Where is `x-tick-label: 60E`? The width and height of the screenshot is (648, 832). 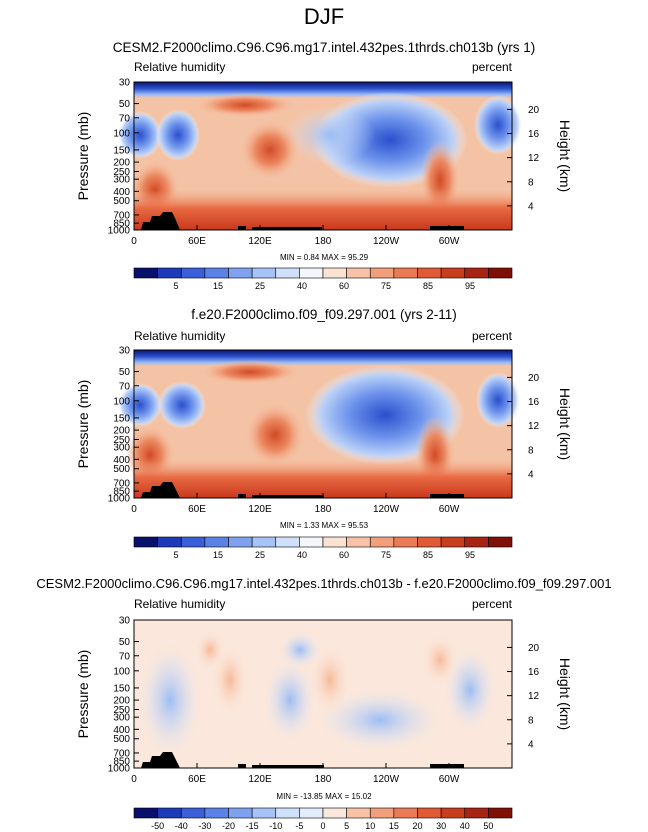 x-tick-label: 60E is located at coordinates (197, 241).